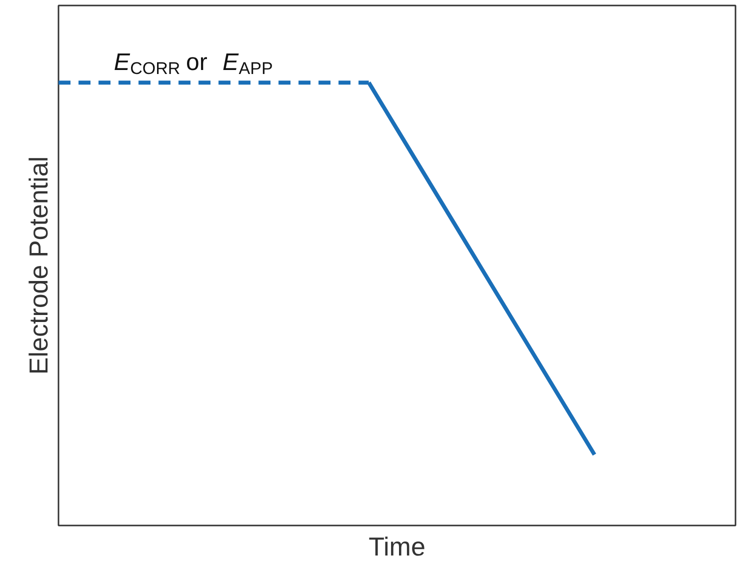  Describe the element at coordinates (39, 265) in the screenshot. I see `y-axis-title: Electrode Potential` at that location.